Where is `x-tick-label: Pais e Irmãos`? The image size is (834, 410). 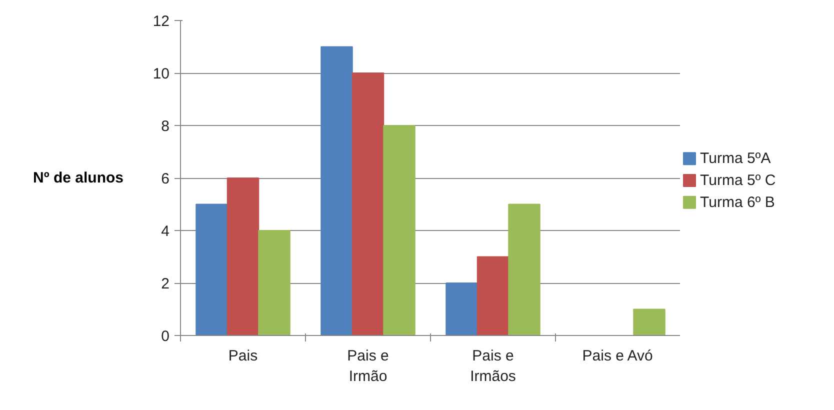 x-tick-label: Pais e Irmãos is located at coordinates (493, 366).